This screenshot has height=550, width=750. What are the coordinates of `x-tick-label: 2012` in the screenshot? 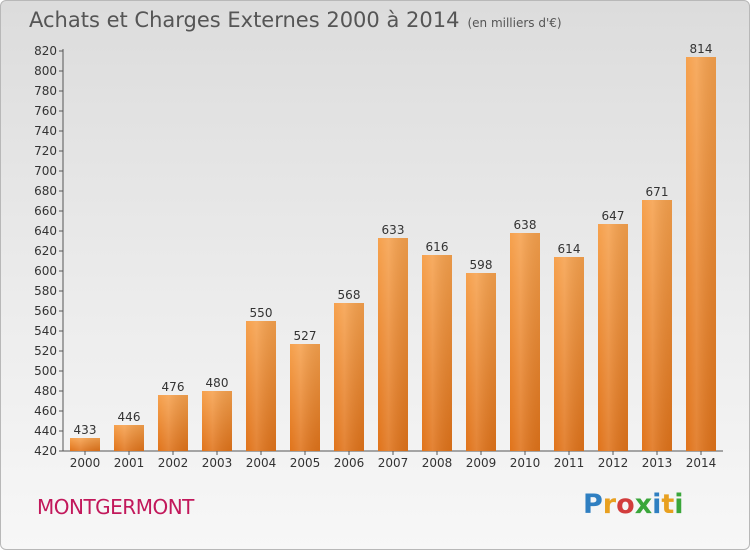 It's located at (613, 463).